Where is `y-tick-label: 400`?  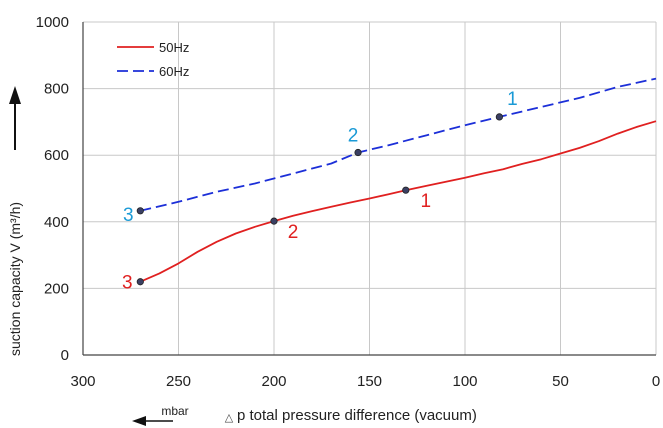 y-tick-label: 400 is located at coordinates (56, 222).